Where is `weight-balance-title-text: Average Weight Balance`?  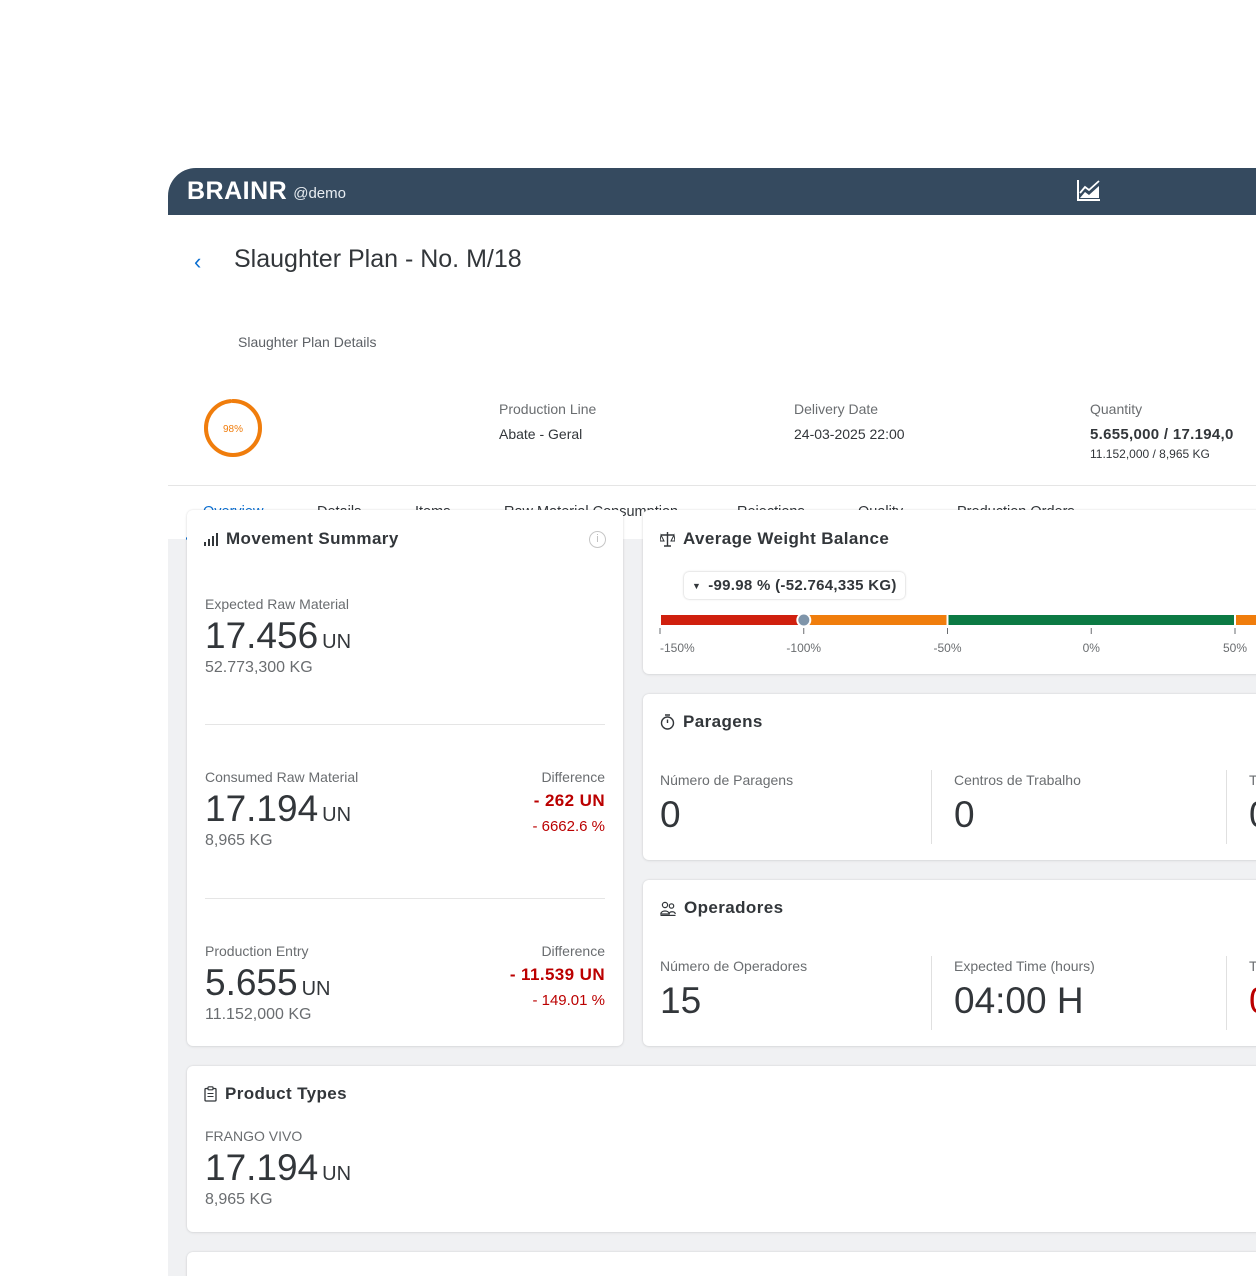
weight-balance-title-text: Average Weight Balance is located at coordinates (786, 538).